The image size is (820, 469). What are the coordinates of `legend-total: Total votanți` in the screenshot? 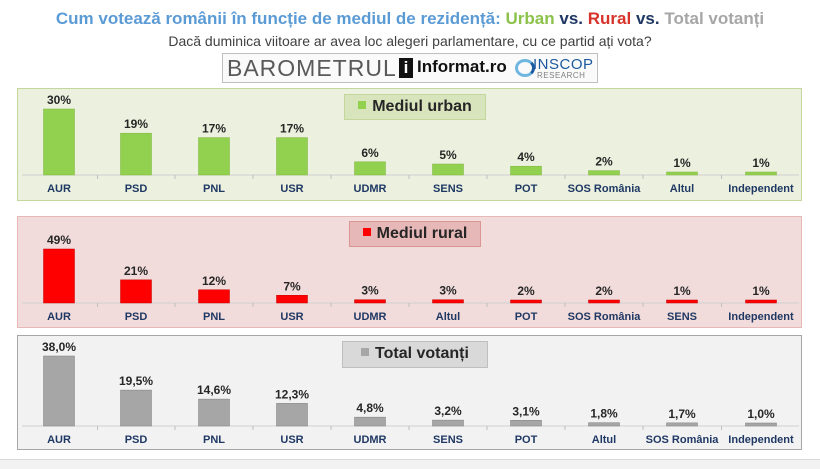 It's located at (415, 354).